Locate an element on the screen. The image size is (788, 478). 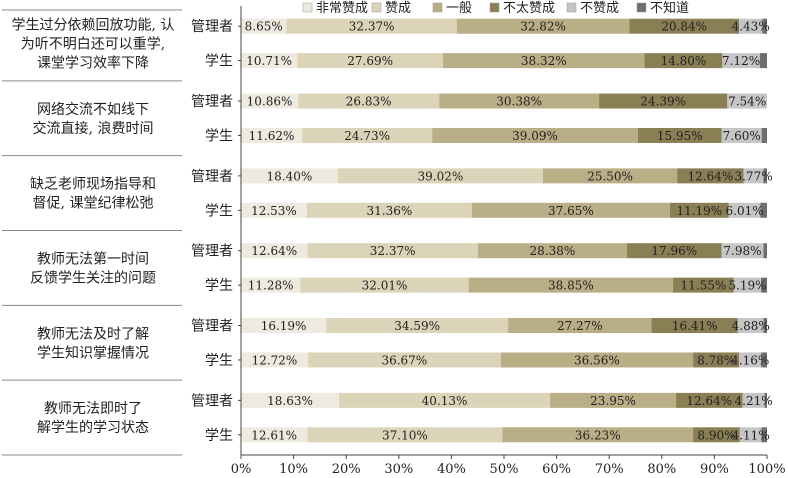
data-label: 7.54% is located at coordinates (747, 102).